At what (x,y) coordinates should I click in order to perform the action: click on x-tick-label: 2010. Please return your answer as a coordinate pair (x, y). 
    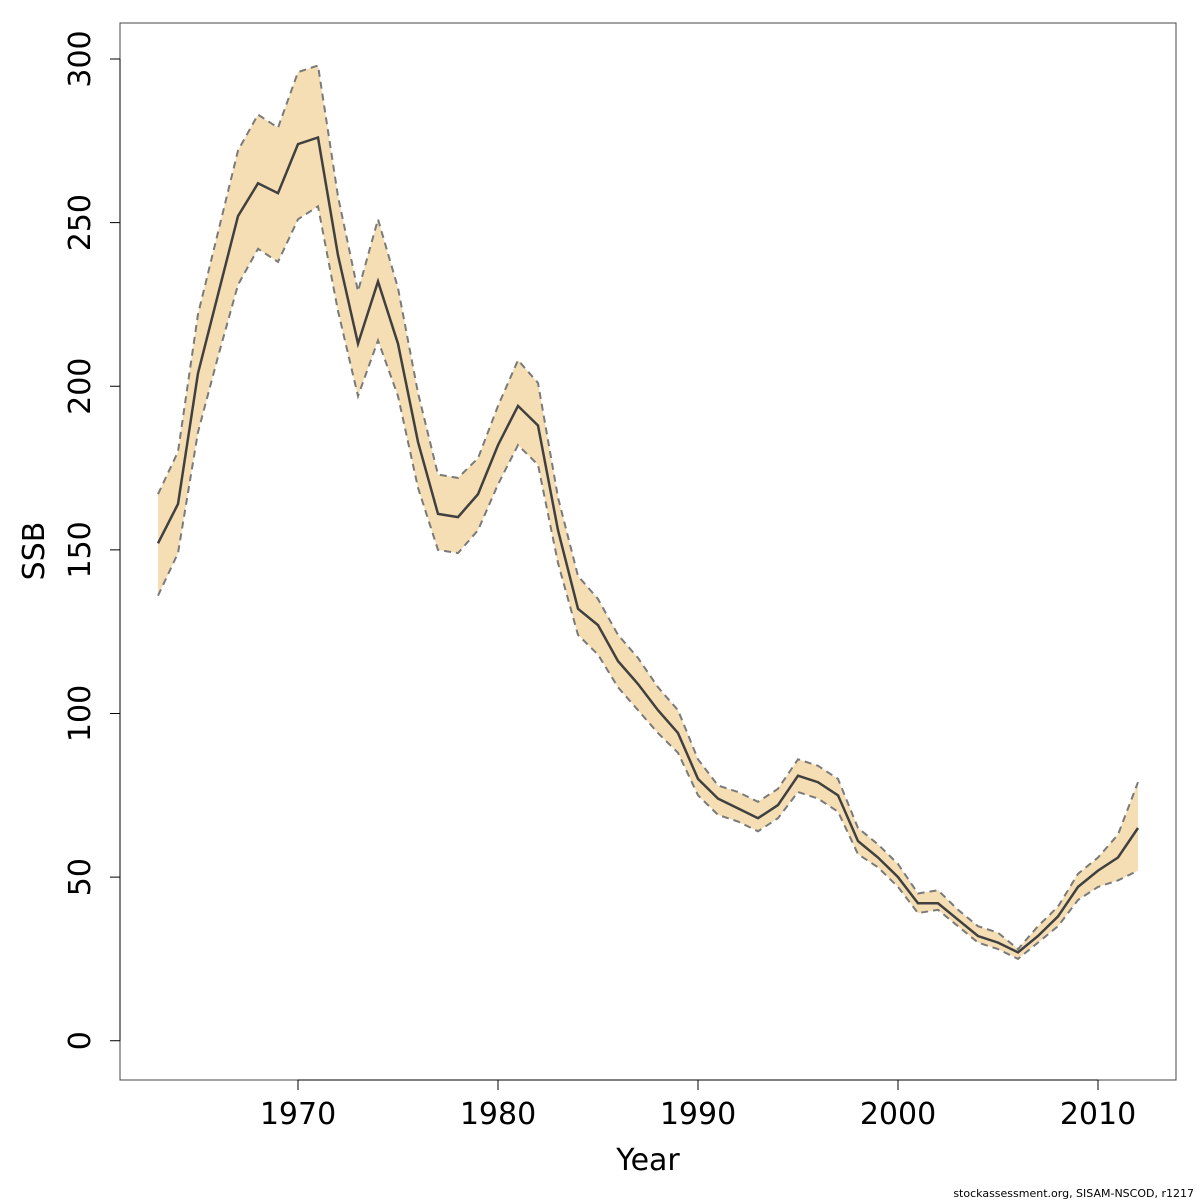
    Looking at the image, I should click on (1098, 1114).